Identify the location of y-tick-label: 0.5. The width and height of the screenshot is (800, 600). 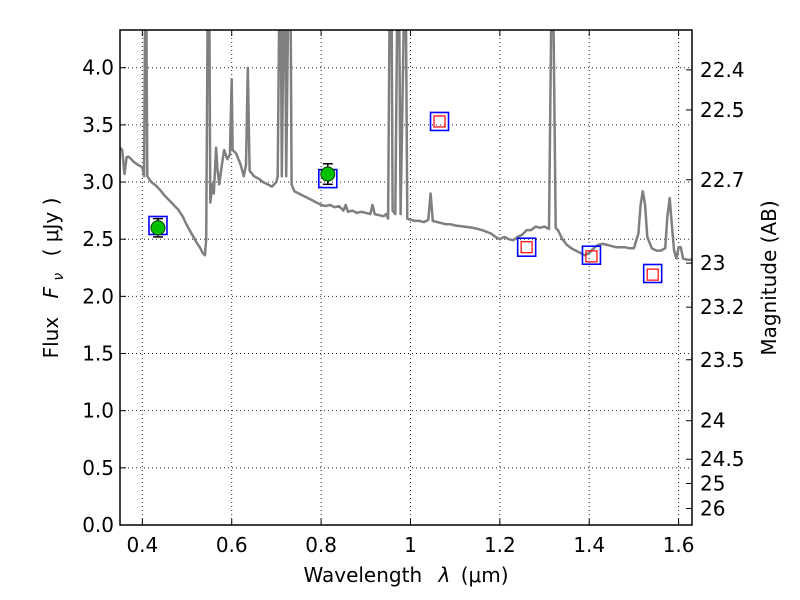
(98, 468).